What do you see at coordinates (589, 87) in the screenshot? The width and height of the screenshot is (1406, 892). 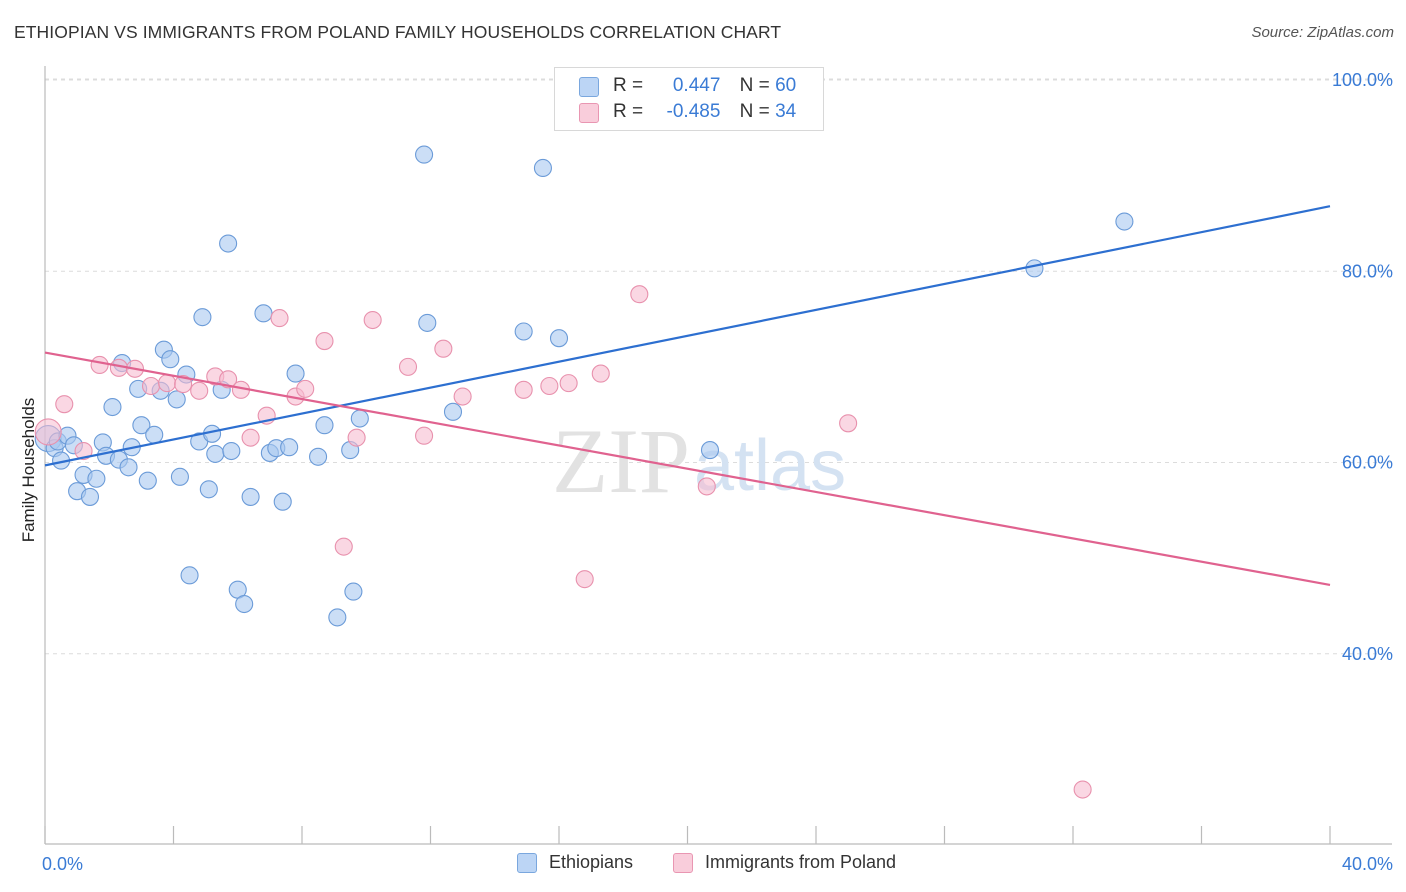 I see `legend-swatch-blue` at bounding box center [589, 87].